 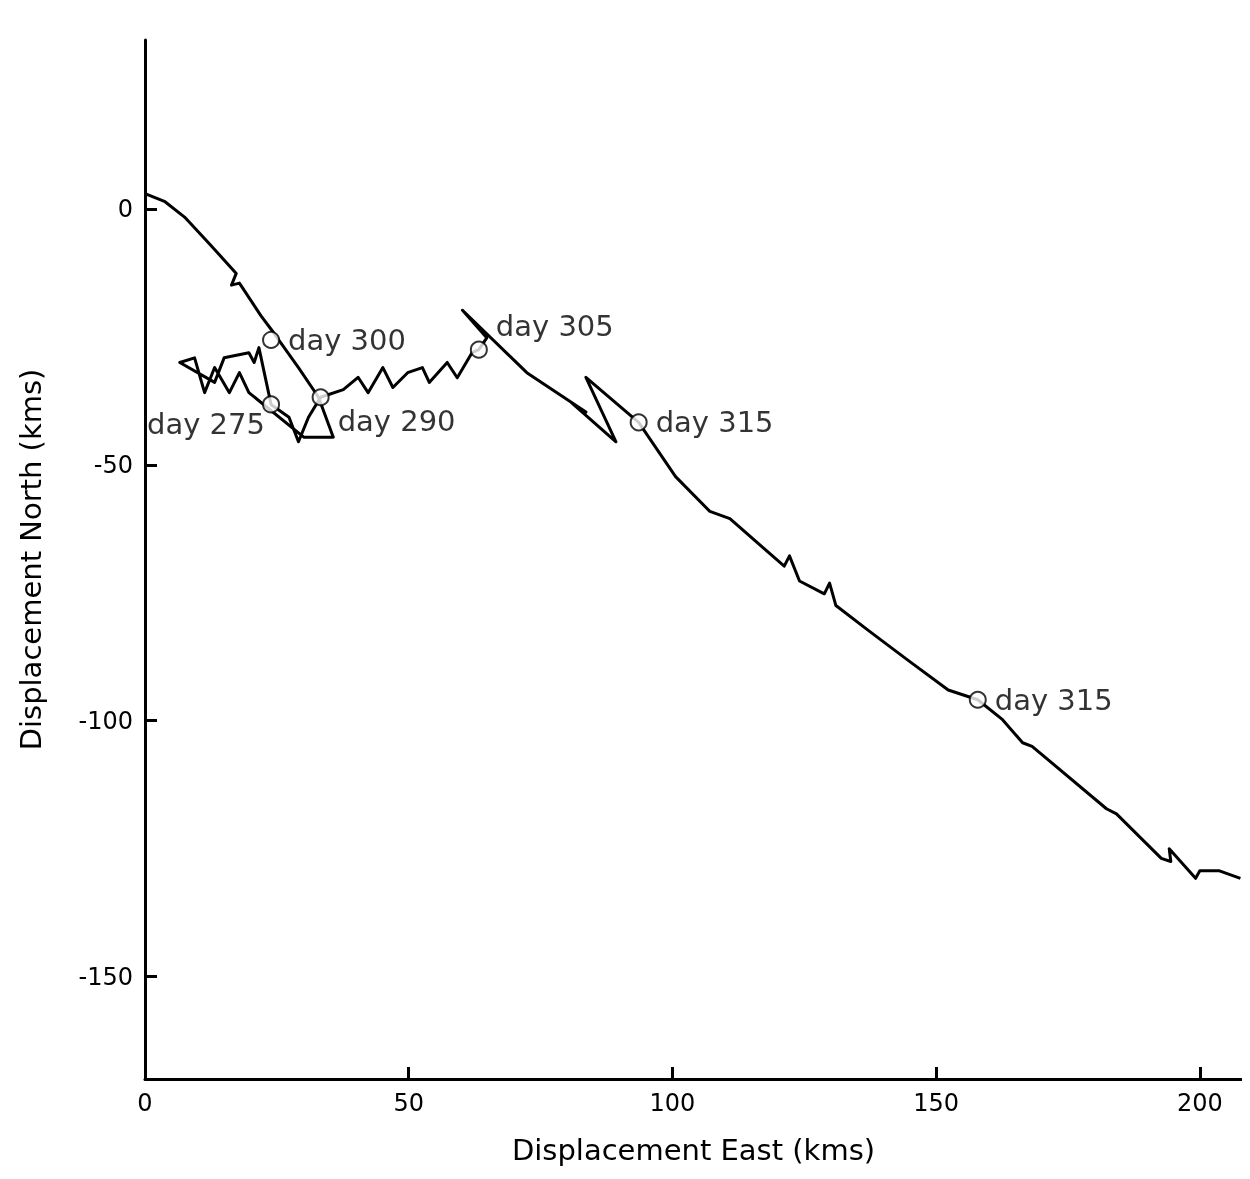 What do you see at coordinates (30, 559) in the screenshot?
I see `y-axis-title: Displacement North (kms)` at bounding box center [30, 559].